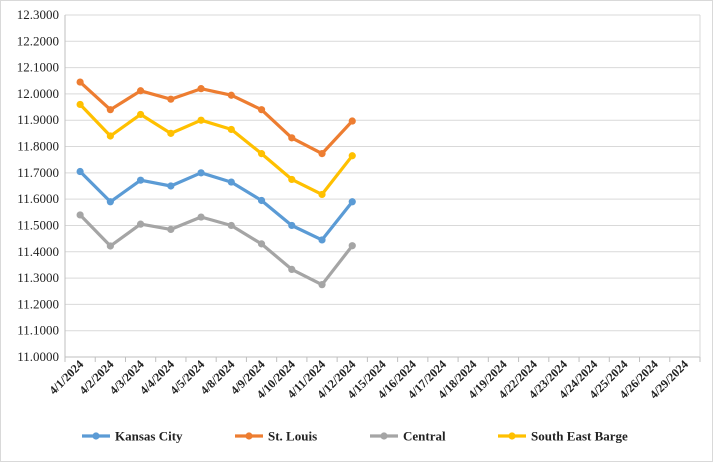 The width and height of the screenshot is (713, 462). I want to click on y-tick-label: 11.1000, so click(38, 330).